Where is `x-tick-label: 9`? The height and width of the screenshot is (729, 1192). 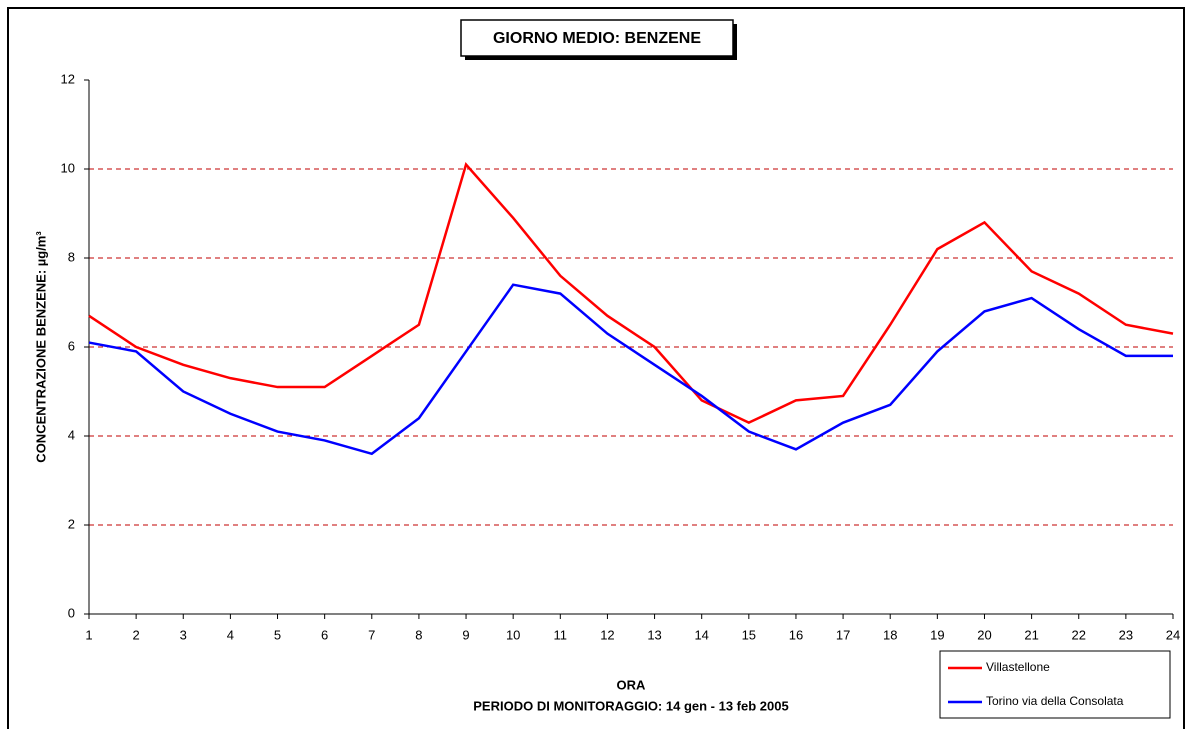 x-tick-label: 9 is located at coordinates (465, 634).